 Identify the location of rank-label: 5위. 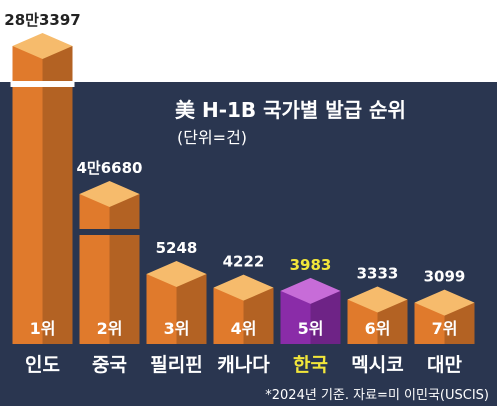
(311, 328).